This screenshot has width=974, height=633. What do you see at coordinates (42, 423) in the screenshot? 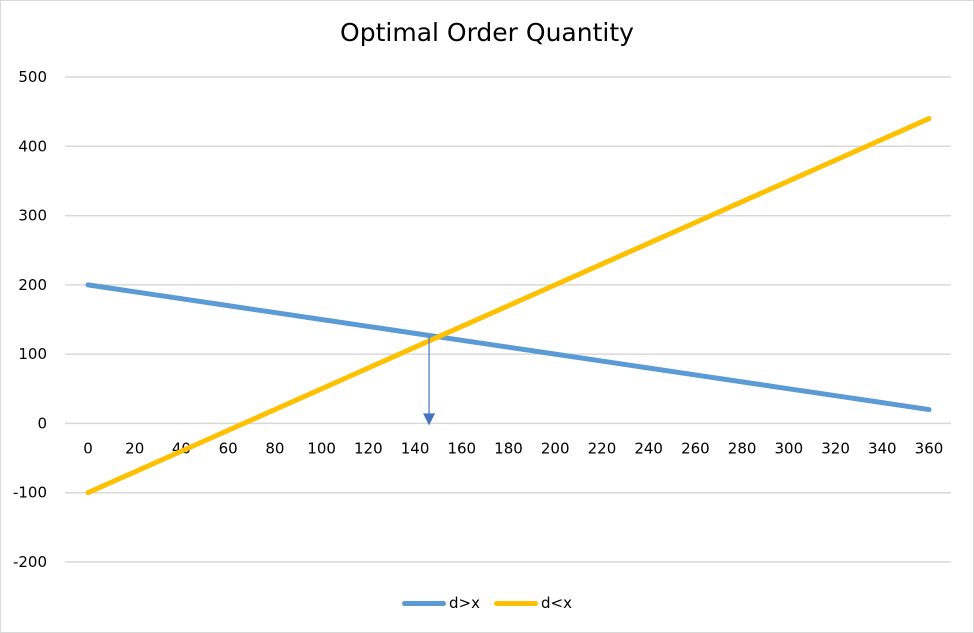
I see `y-tick-label: 0` at bounding box center [42, 423].